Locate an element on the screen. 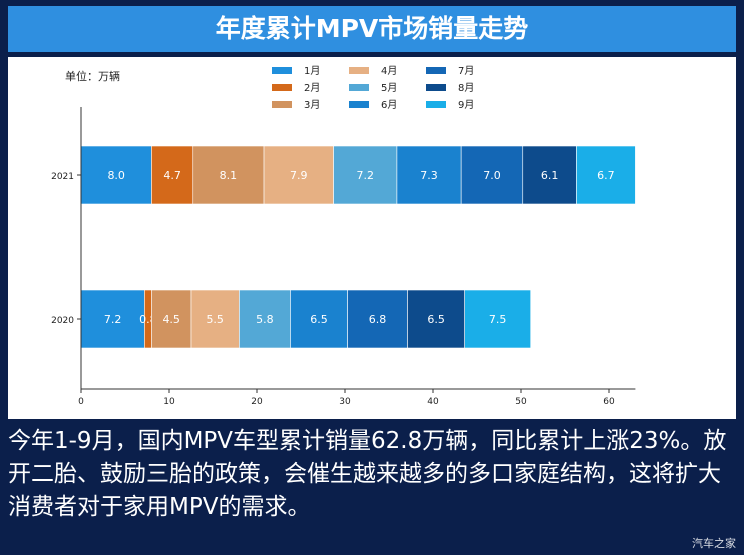 The height and width of the screenshot is (555, 744). legend-label-7: 7月 is located at coordinates (466, 71).